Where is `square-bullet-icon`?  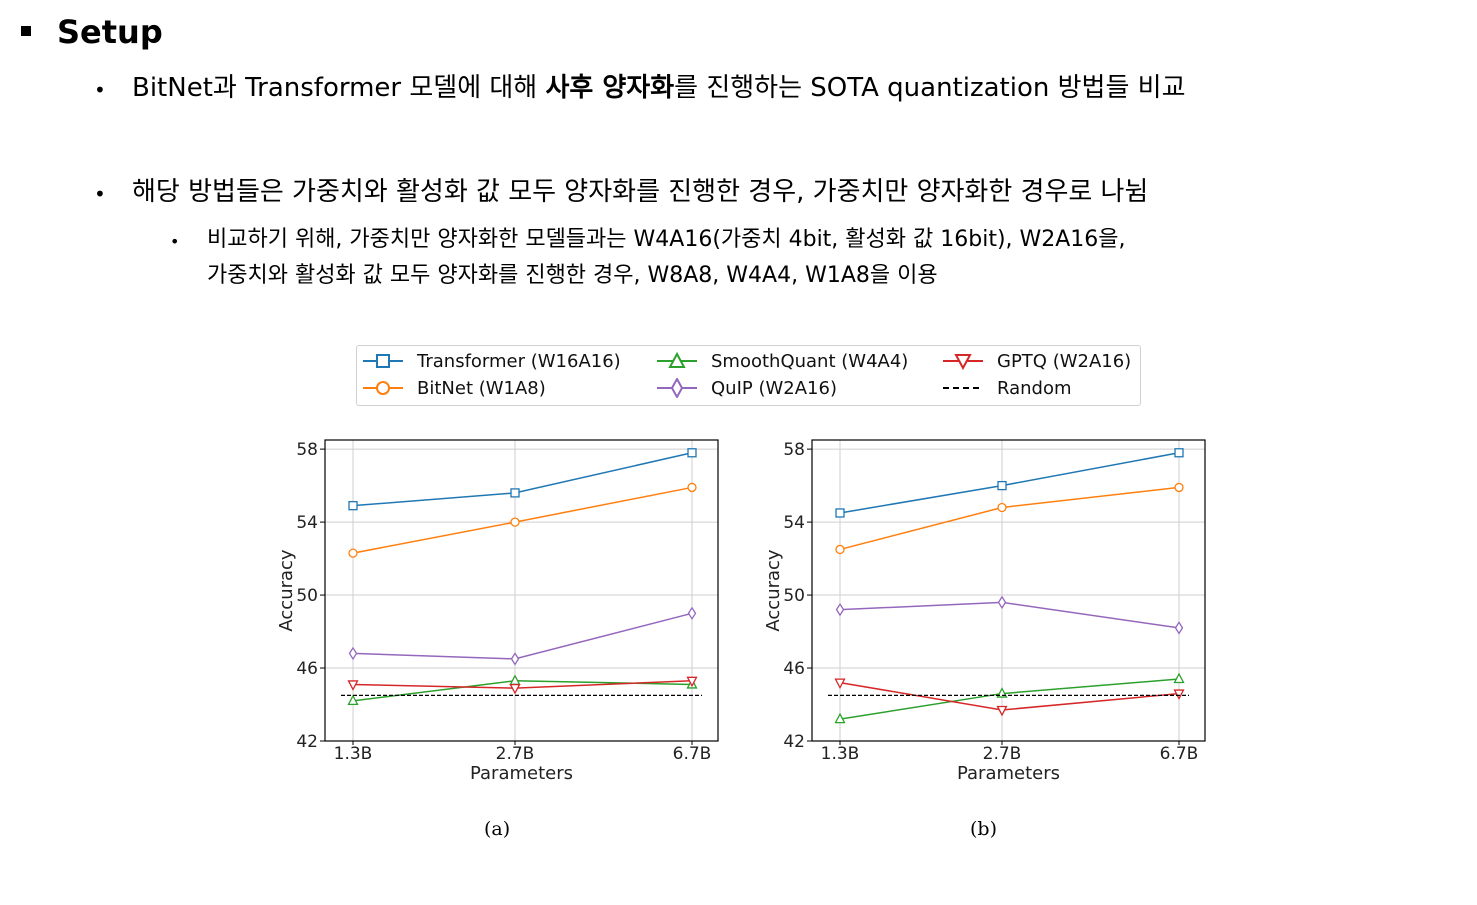 square-bullet-icon is located at coordinates (26, 31).